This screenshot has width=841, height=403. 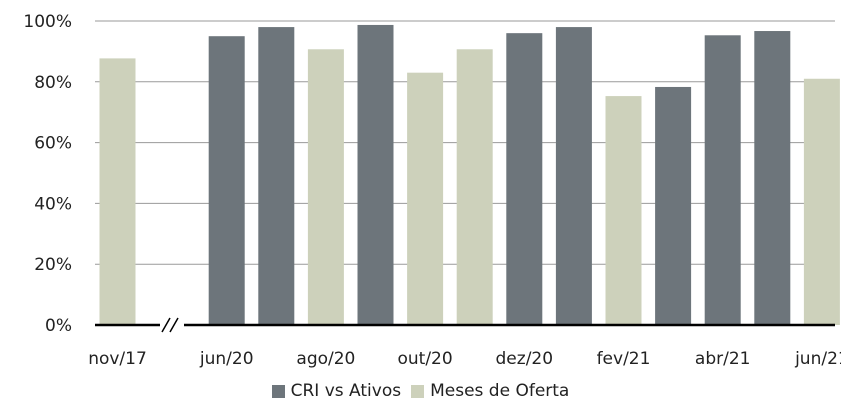 I want to click on legend-swatch-cri-vs-ativos, so click(x=278, y=391).